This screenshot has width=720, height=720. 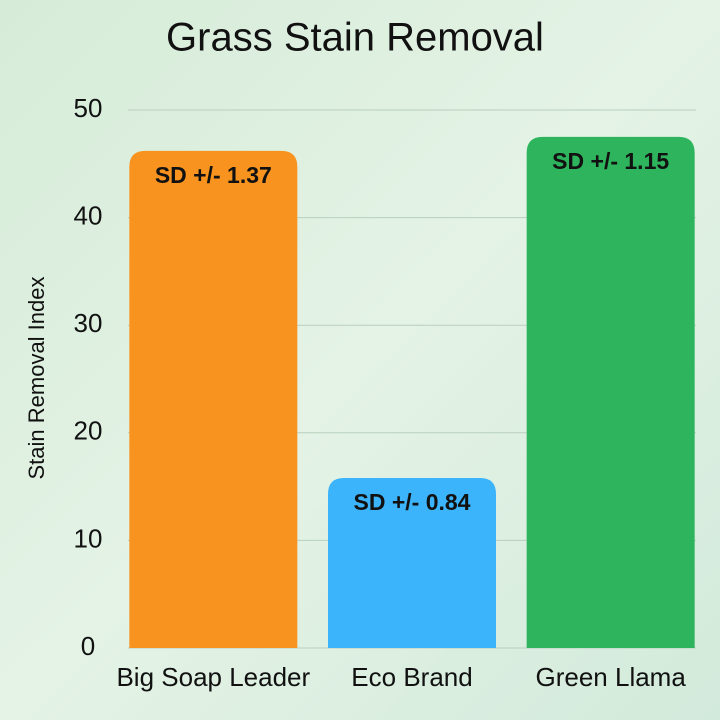 What do you see at coordinates (611, 677) in the screenshot?
I see `x-tick-label: Green Llama` at bounding box center [611, 677].